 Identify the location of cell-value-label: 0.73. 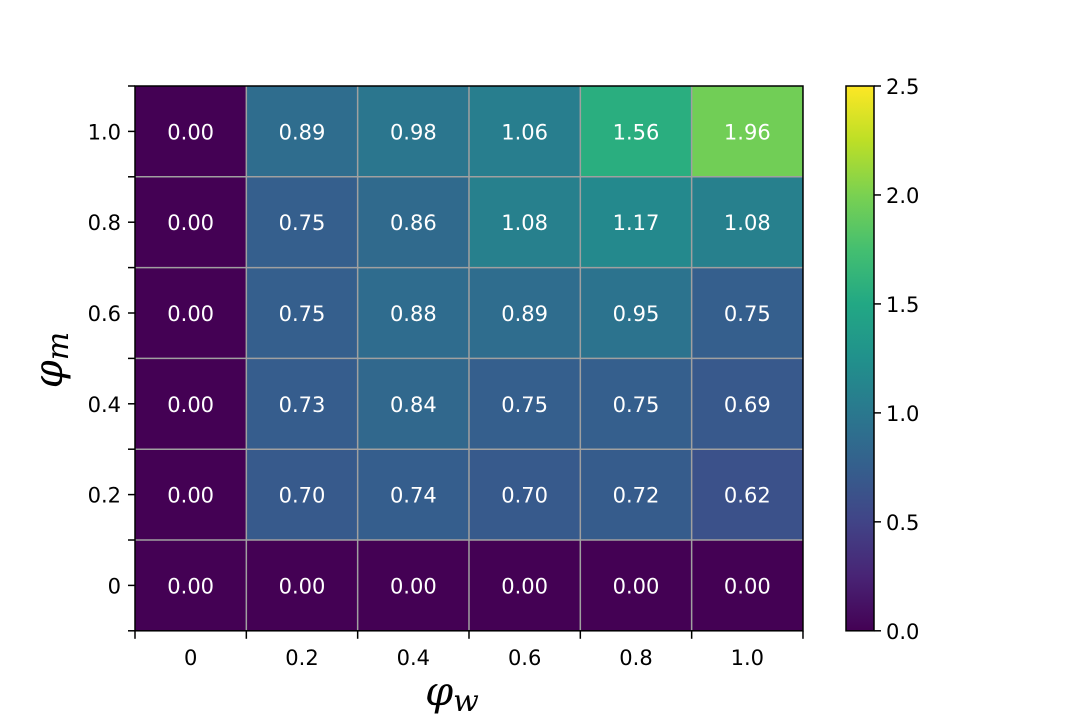
(302, 405).